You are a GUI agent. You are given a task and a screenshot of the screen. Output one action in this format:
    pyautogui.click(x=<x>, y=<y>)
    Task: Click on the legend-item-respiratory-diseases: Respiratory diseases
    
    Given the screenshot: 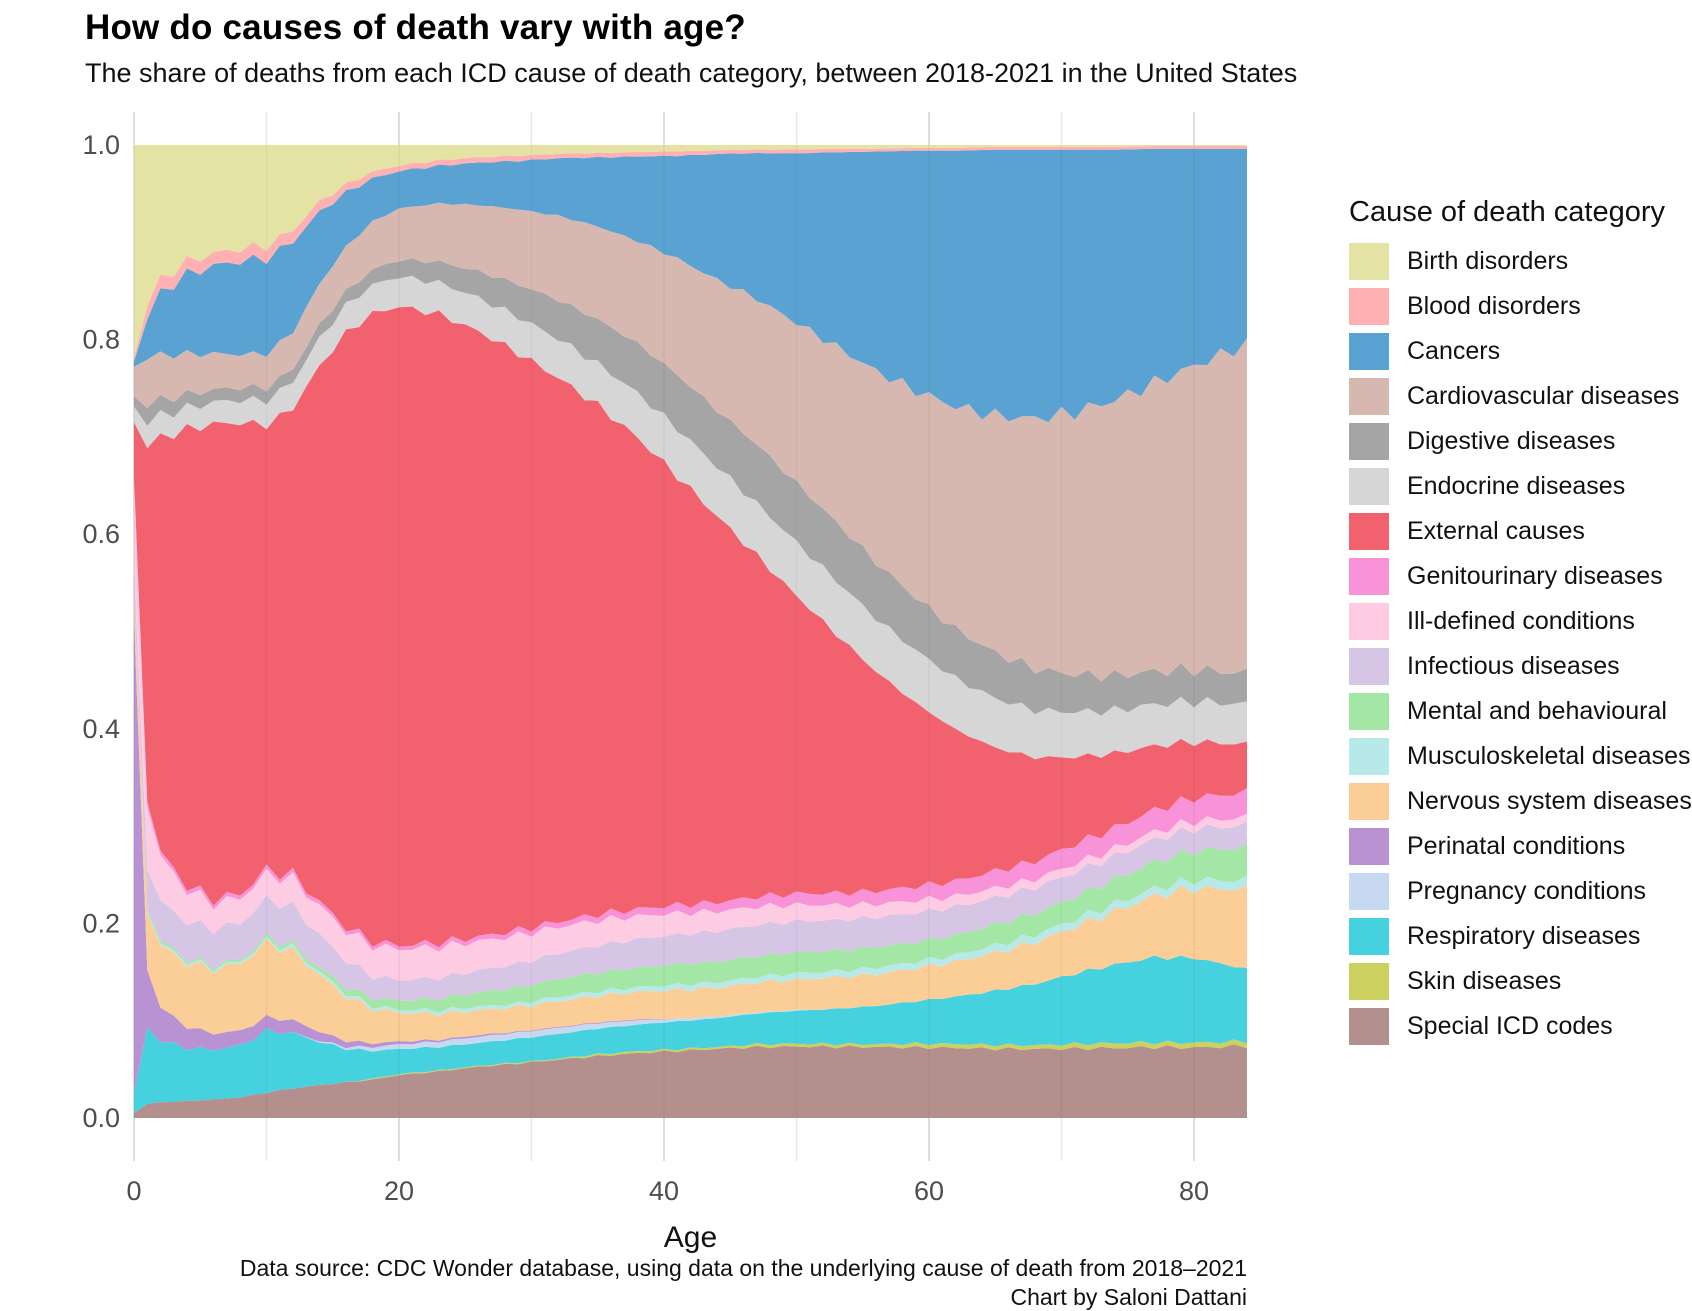 What is the action you would take?
    pyautogui.click(x=1519, y=936)
    